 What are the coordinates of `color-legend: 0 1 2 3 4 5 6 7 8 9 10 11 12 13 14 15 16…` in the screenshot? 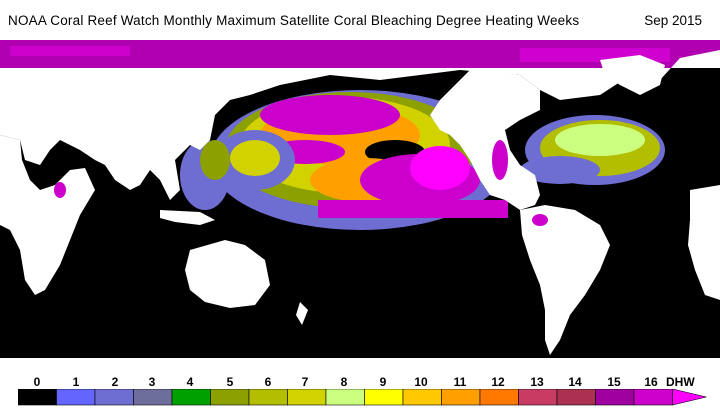 It's located at (360, 390).